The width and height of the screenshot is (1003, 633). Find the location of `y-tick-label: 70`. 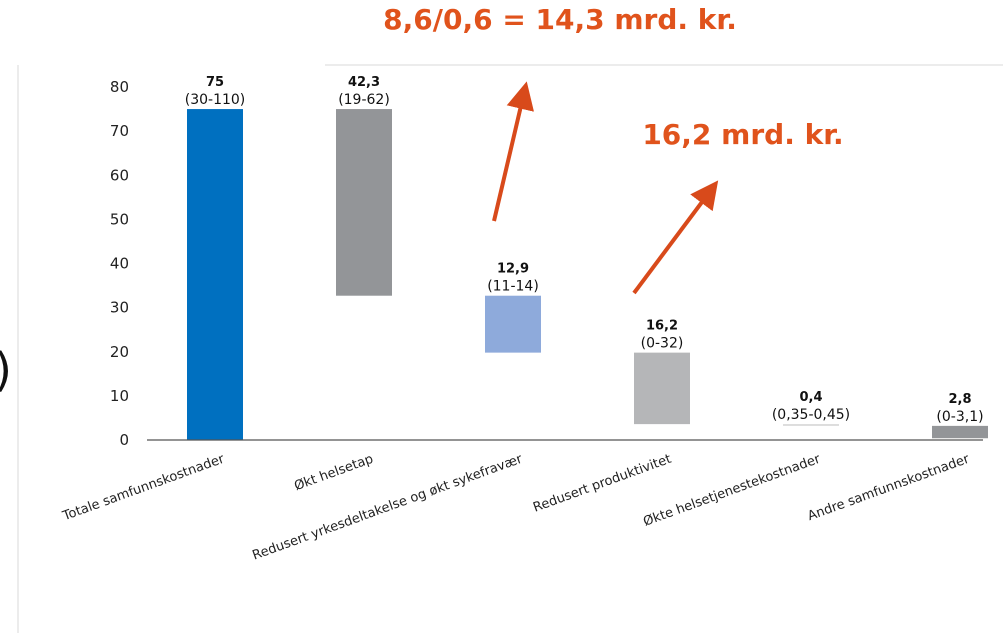

y-tick-label: 70 is located at coordinates (119, 131).